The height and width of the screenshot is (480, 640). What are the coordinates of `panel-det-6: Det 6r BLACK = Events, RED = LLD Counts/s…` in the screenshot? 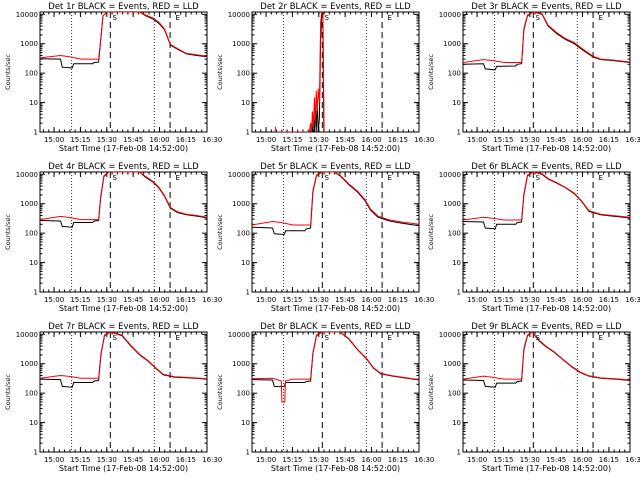 It's located at (533, 237).